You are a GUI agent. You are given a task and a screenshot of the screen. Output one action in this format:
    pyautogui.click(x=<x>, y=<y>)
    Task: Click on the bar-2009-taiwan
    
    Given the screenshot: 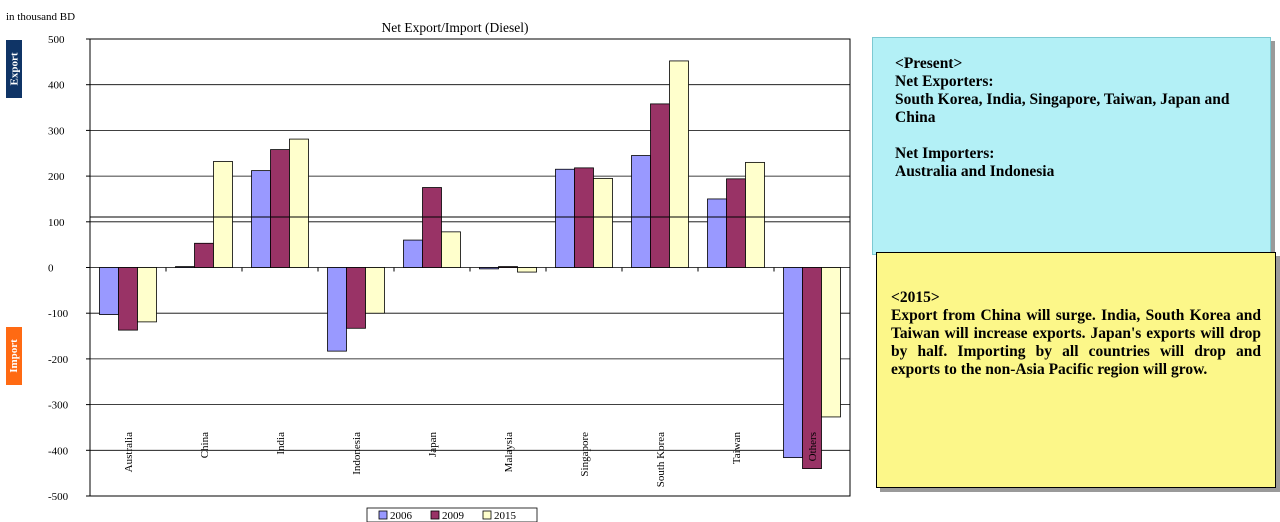 What is the action you would take?
    pyautogui.click(x=736, y=223)
    